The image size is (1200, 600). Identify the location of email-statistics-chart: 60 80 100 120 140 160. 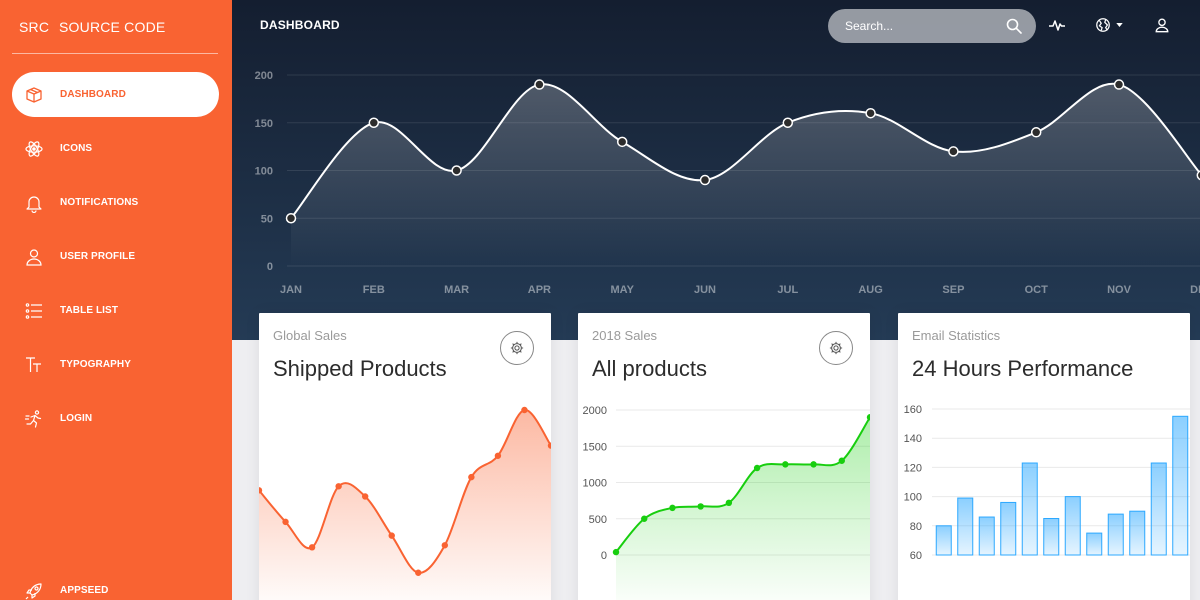
(1047, 483).